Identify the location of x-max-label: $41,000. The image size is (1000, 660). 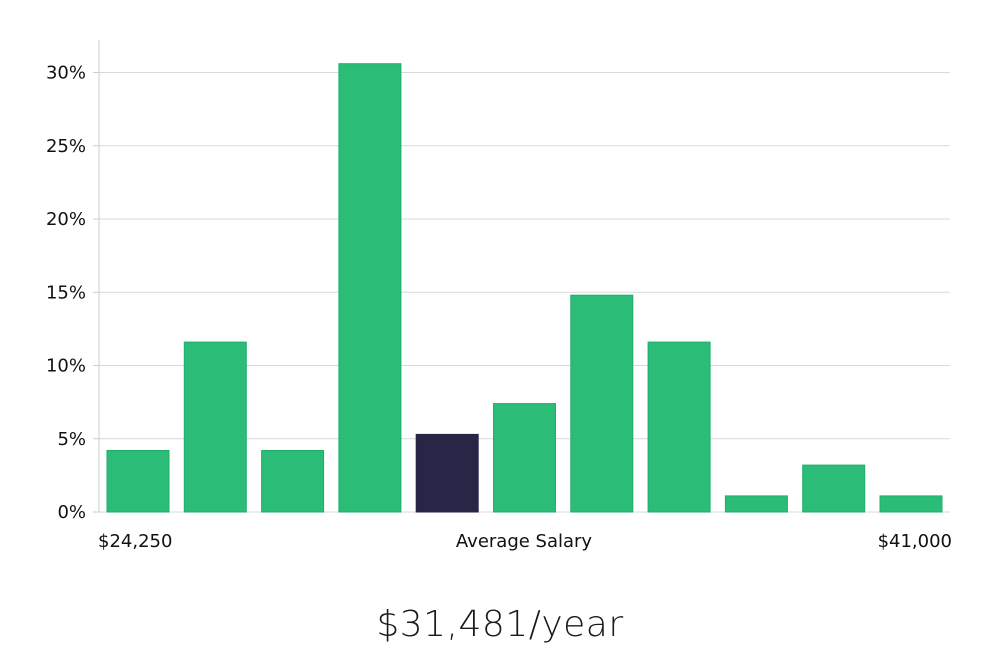
(915, 541).